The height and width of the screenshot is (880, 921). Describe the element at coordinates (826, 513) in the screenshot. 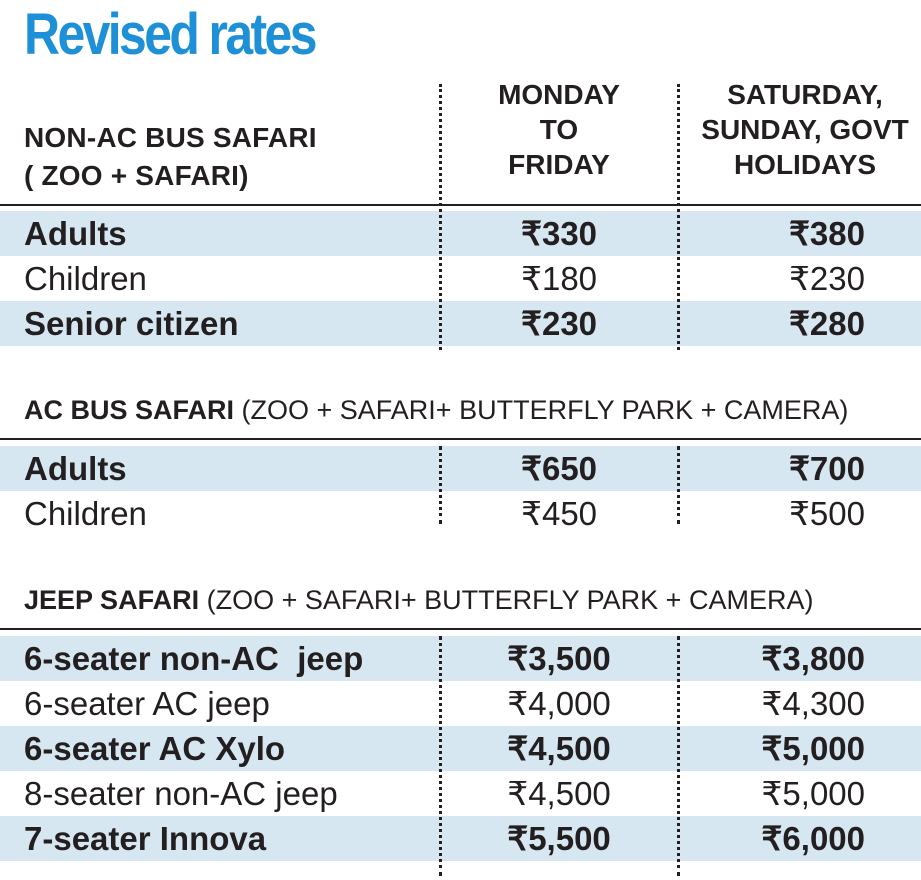

I see `weekend-rate: ₹500` at that location.